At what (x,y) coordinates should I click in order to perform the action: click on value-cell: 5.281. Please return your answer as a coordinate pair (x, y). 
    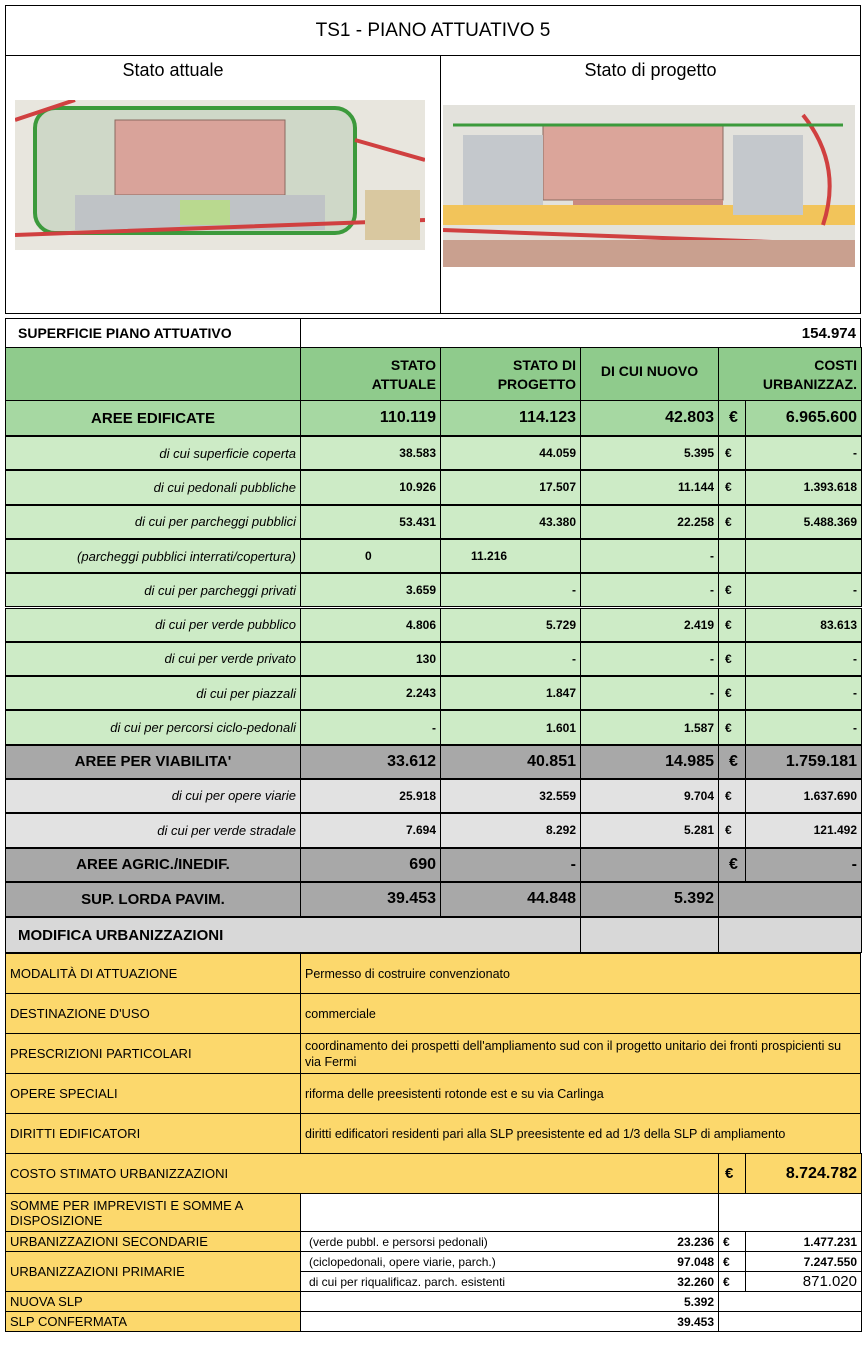
    Looking at the image, I should click on (649, 830).